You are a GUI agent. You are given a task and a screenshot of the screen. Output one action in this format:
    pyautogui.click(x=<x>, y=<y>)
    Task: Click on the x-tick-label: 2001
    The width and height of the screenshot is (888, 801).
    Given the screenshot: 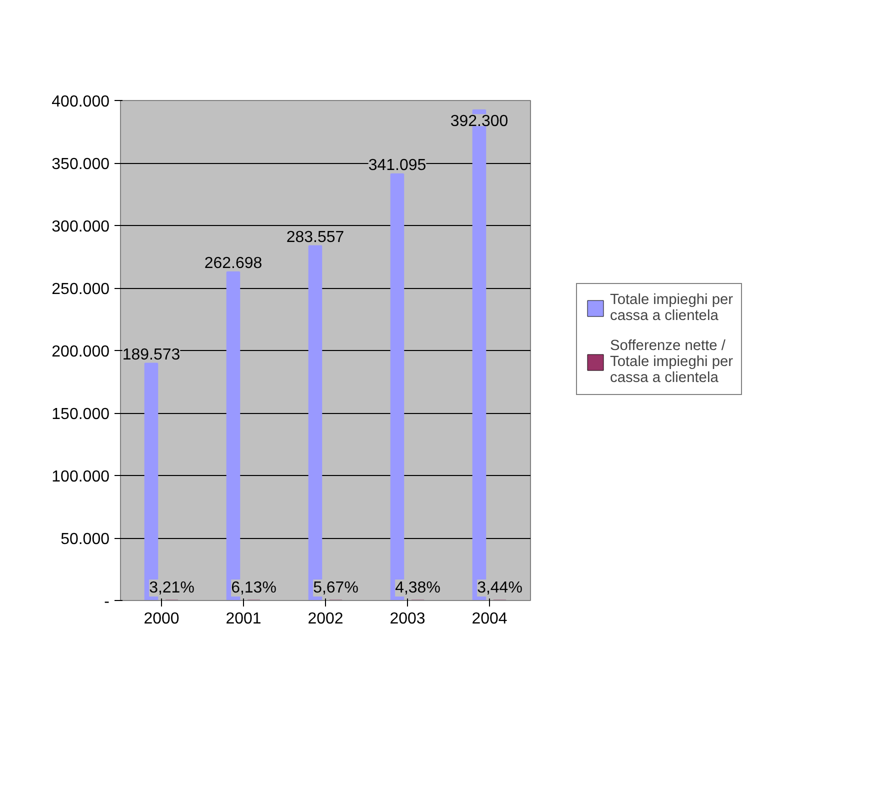 What is the action you would take?
    pyautogui.click(x=244, y=619)
    